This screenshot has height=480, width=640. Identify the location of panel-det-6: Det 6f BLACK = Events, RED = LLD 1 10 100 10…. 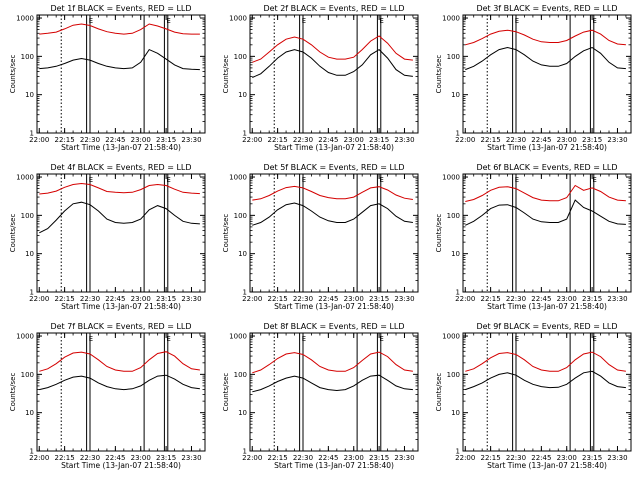
(533, 237).